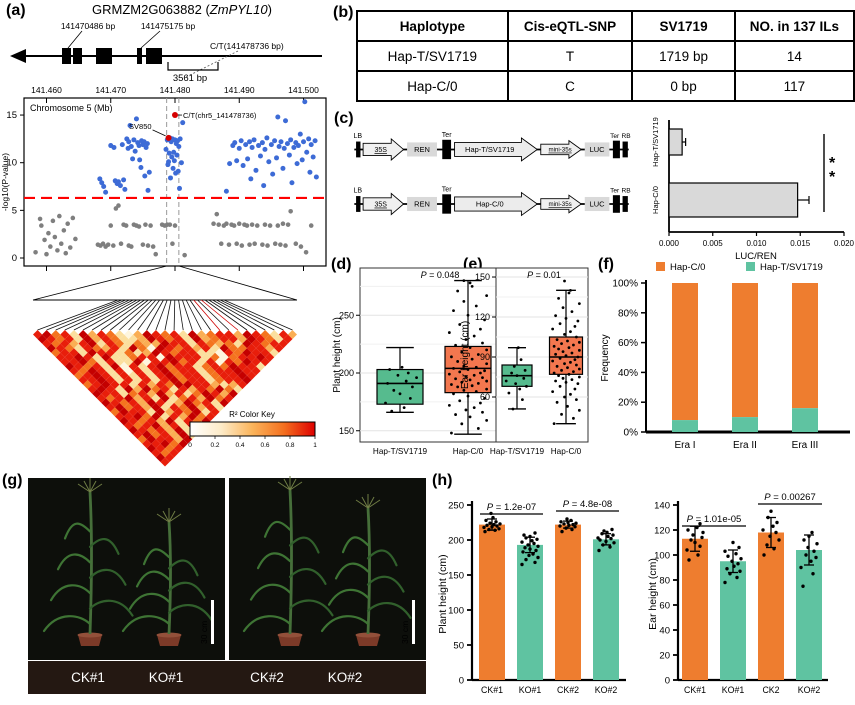 The height and width of the screenshot is (705, 855). I want to click on gene-title-italic: ZmPYL10, so click(238, 9).